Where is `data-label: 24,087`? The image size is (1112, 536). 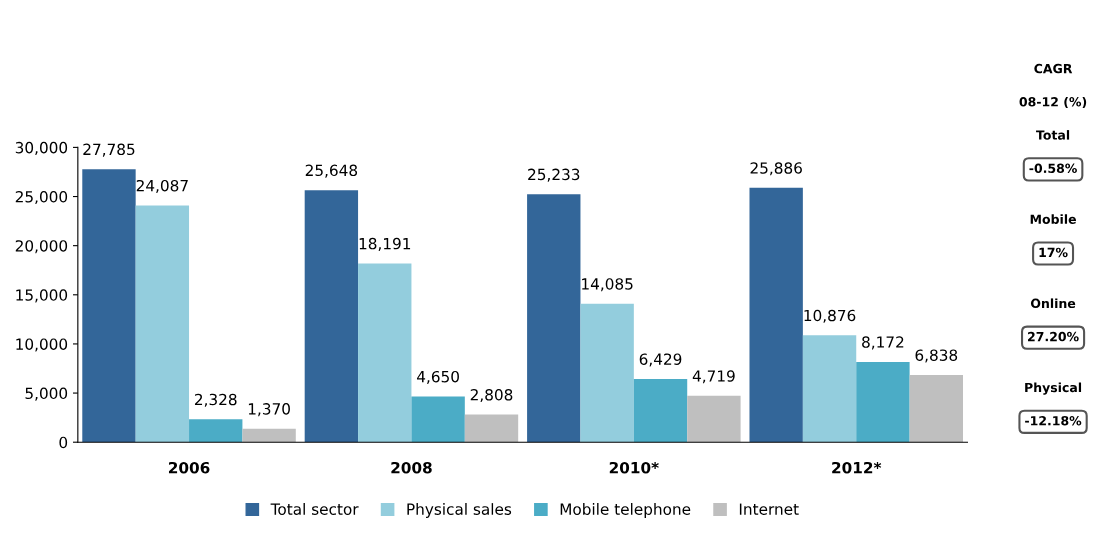 data-label: 24,087 is located at coordinates (162, 186).